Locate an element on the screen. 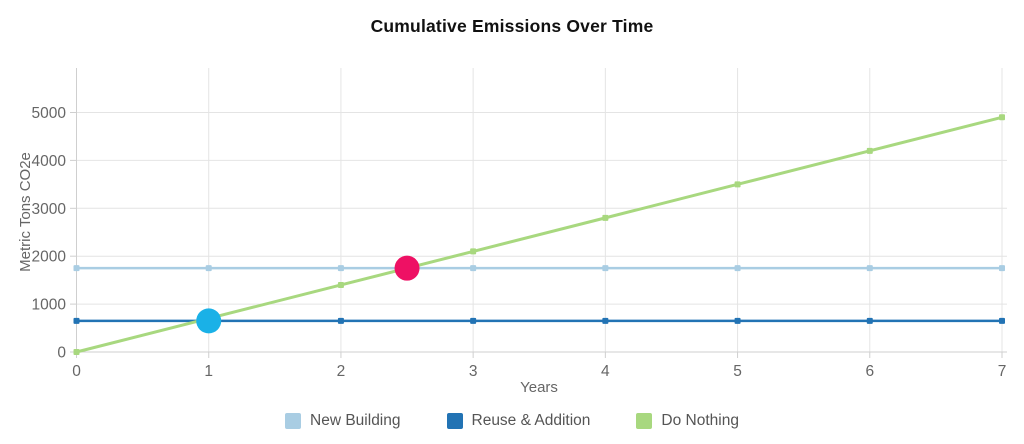 This screenshot has width=1024, height=444. x-tick-label: 4 is located at coordinates (605, 371).